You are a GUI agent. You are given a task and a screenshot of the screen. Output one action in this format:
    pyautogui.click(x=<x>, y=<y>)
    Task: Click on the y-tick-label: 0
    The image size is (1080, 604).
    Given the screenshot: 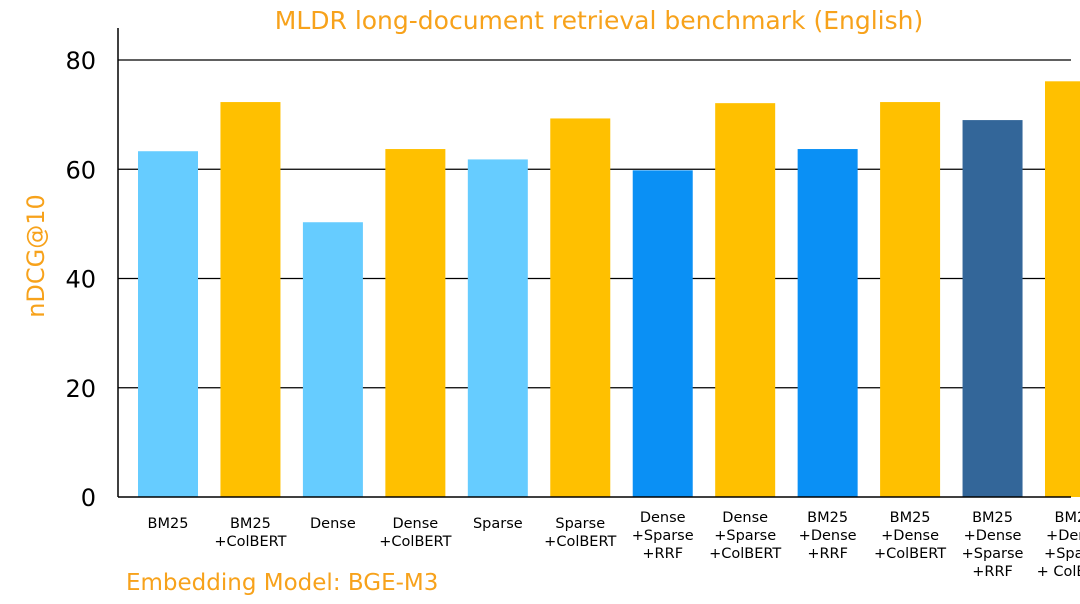 What is the action you would take?
    pyautogui.click(x=88, y=498)
    